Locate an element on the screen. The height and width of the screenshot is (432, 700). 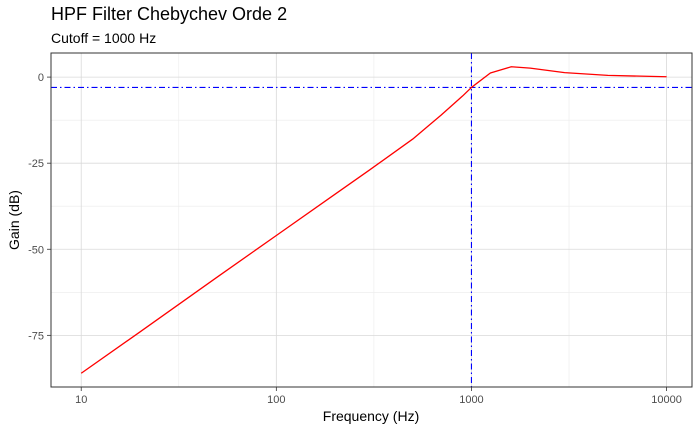
x-tick-label: 100 is located at coordinates (276, 400).